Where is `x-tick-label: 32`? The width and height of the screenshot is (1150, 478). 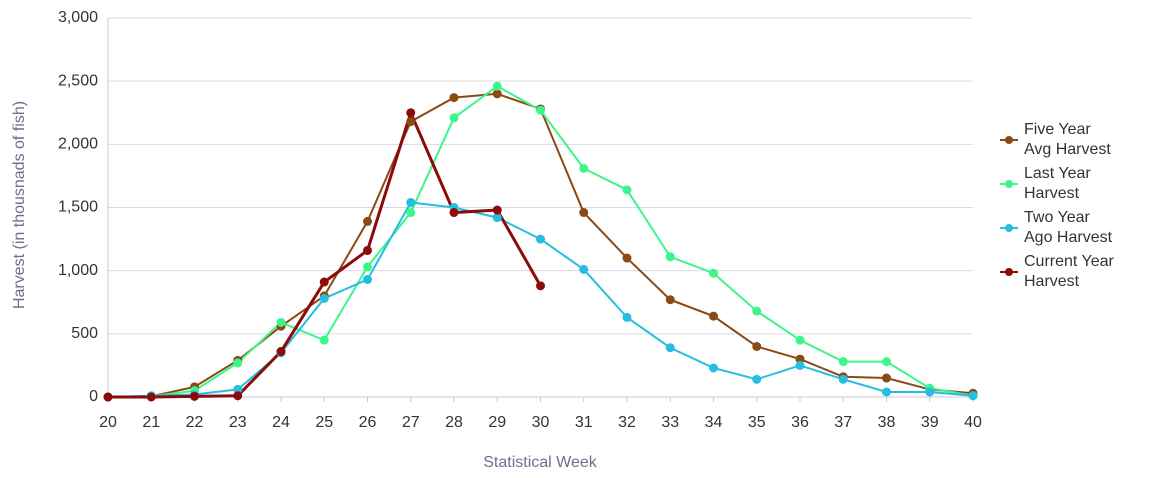
x-tick-label: 32 is located at coordinates (627, 422).